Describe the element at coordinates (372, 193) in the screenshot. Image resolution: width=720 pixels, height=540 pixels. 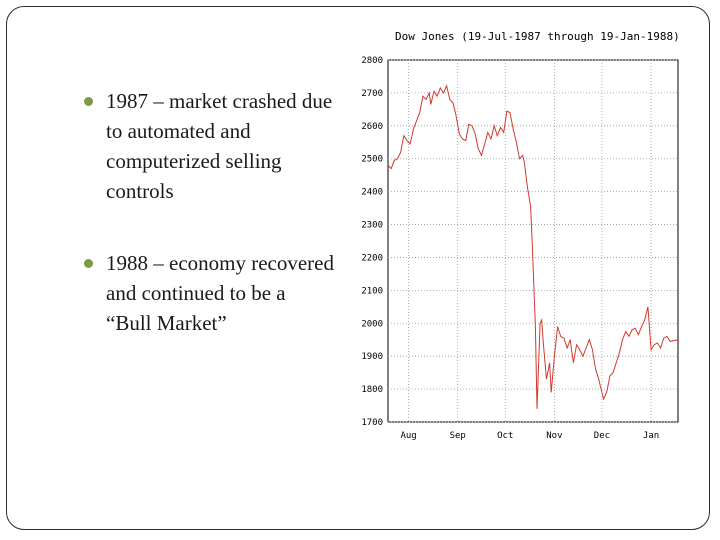
I see `y-tick-label: 2400` at that location.